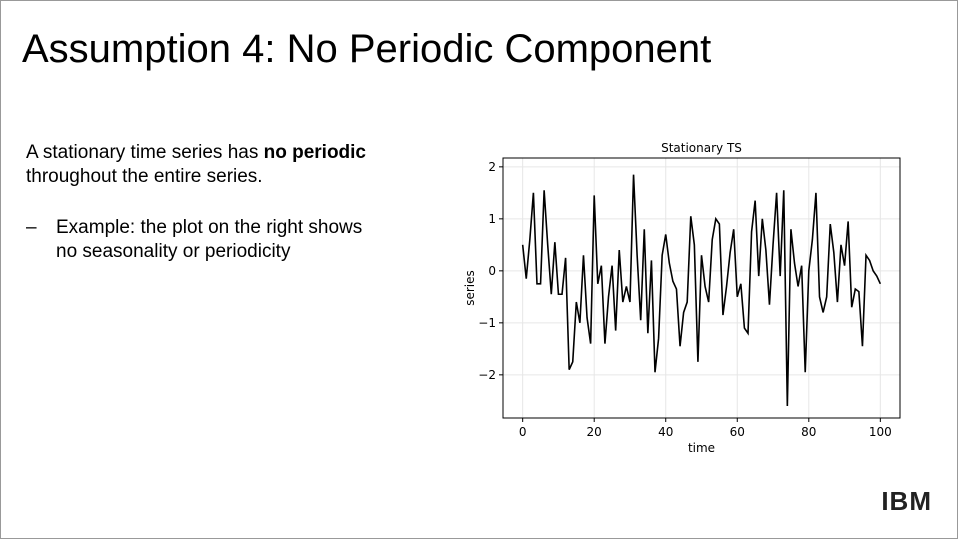 The image size is (959, 540). I want to click on x-tick-label: 20, so click(594, 432).